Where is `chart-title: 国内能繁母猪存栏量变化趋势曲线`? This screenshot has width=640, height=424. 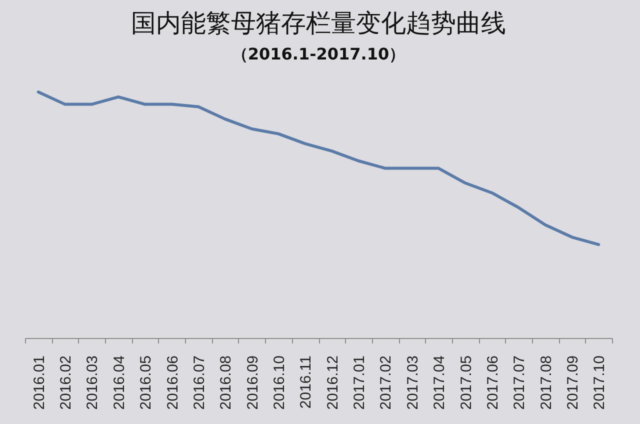
chart-title: 国内能繁母猪存栏量变化趋势曲线 is located at coordinates (318, 23).